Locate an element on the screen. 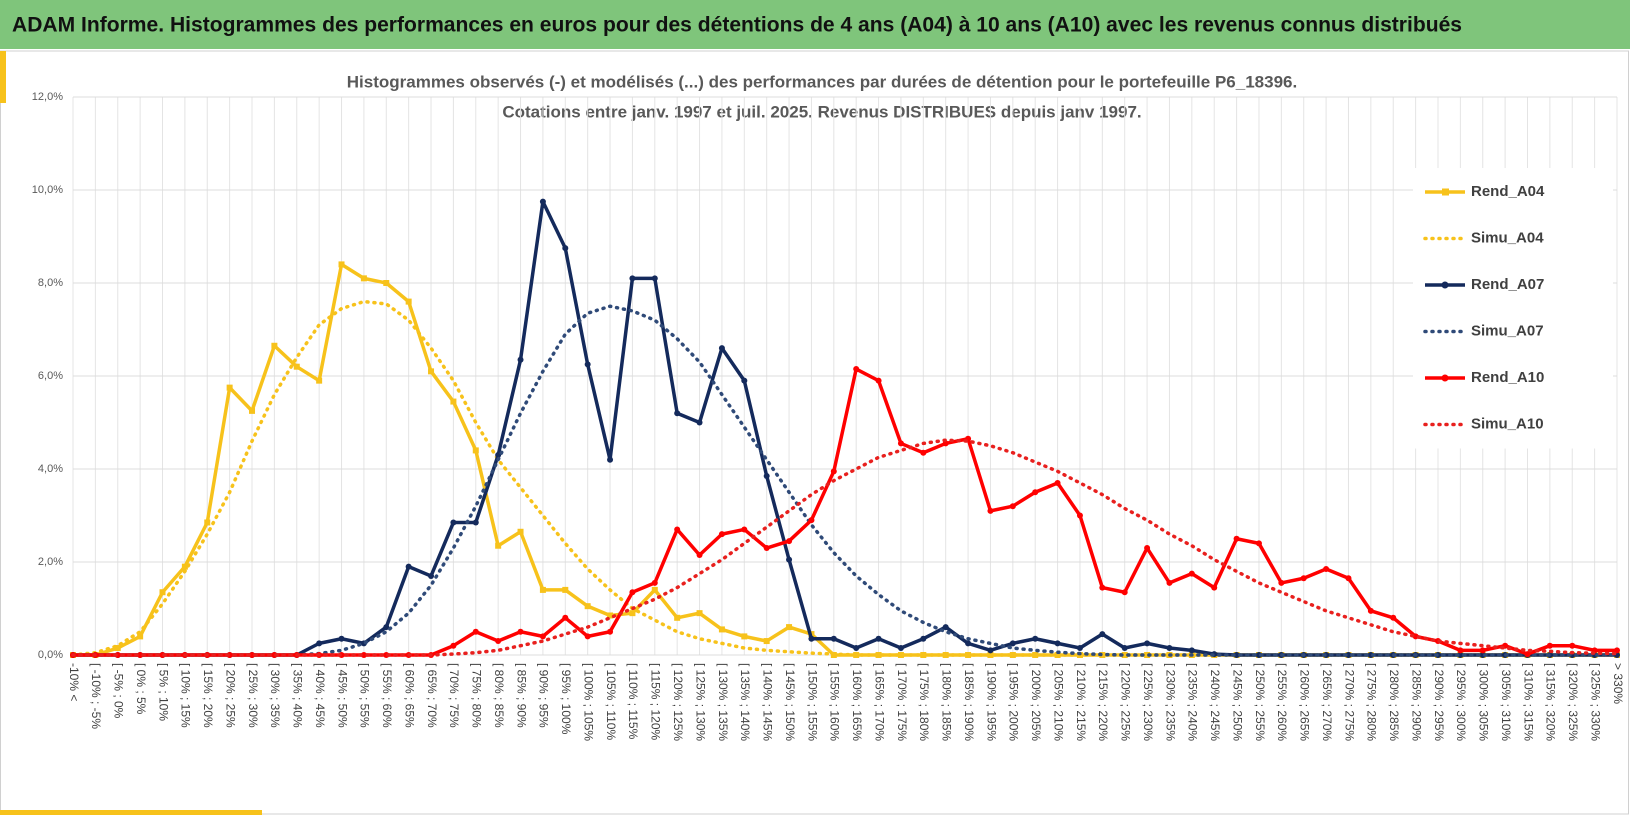 The image size is (1630, 816). x-tick-label: [ 10% ; 15% is located at coordinates (186, 695).